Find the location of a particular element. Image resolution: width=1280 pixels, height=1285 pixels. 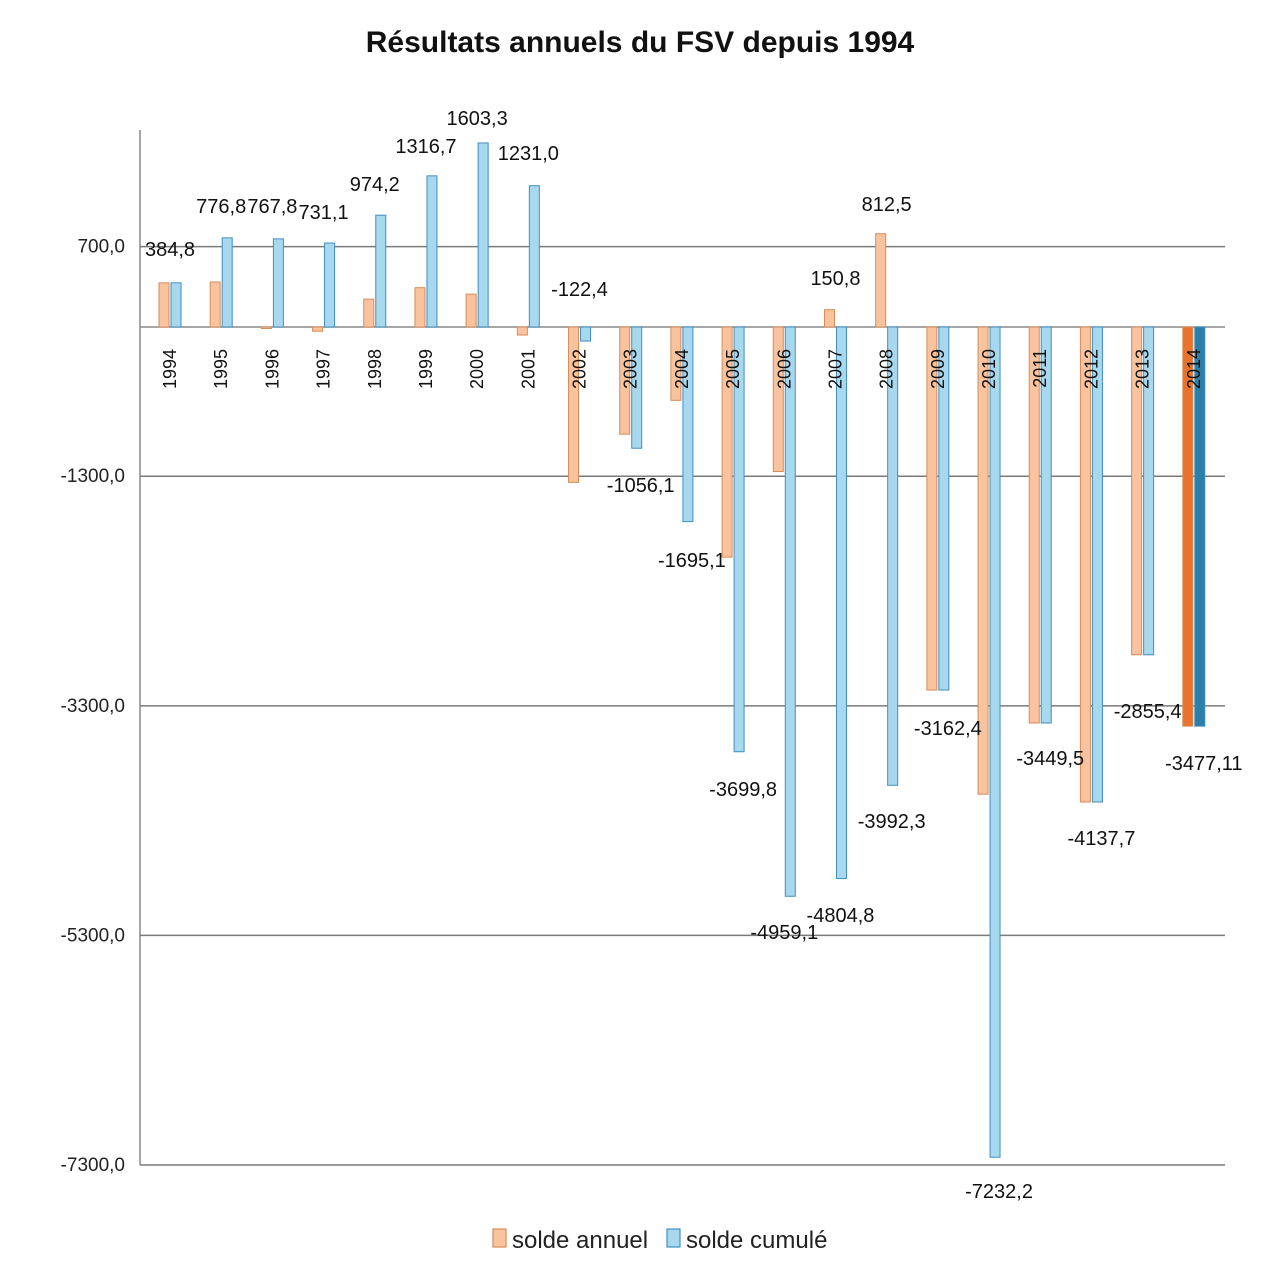

x-tick-label-2006: 2006 is located at coordinates (784, 369).